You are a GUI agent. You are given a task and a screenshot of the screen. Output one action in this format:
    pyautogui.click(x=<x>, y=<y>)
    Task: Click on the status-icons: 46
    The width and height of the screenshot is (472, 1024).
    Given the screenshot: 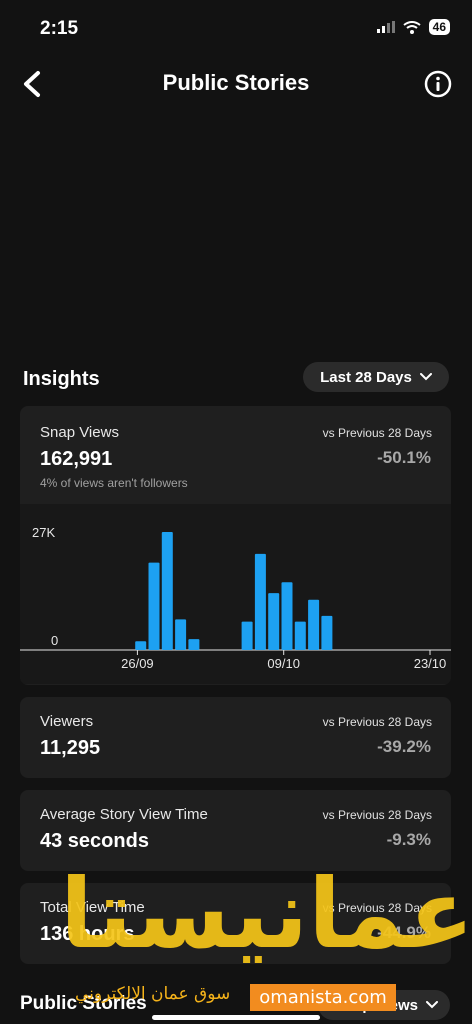 What is the action you would take?
    pyautogui.click(x=413, y=27)
    